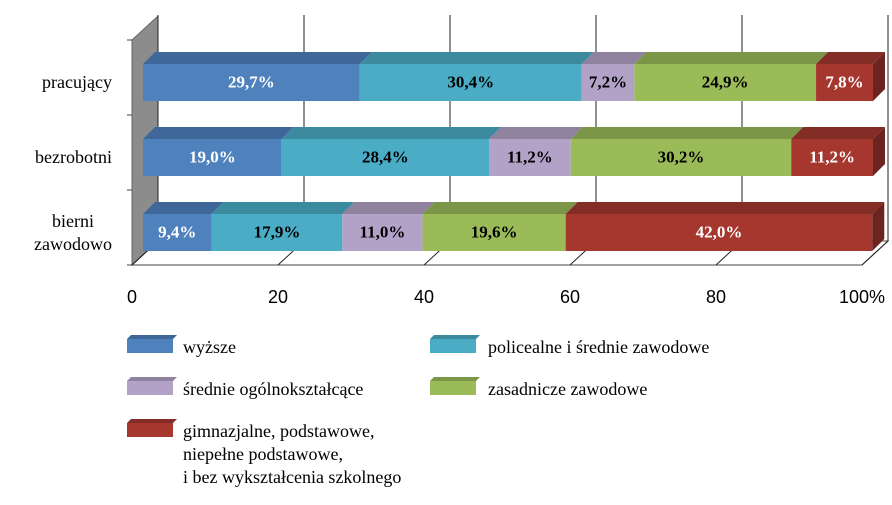 This screenshot has height=505, width=892. I want to click on value-label: 29,7%, so click(251, 81).